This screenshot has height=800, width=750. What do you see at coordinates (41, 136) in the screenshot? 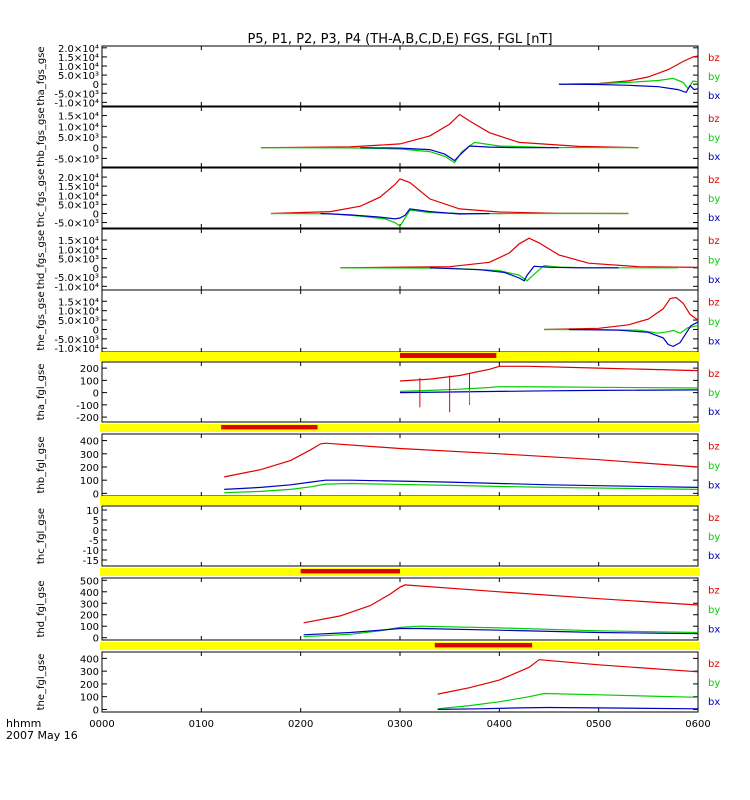
I see `y-axis-label: thb_fgs_gse` at bounding box center [41, 136].